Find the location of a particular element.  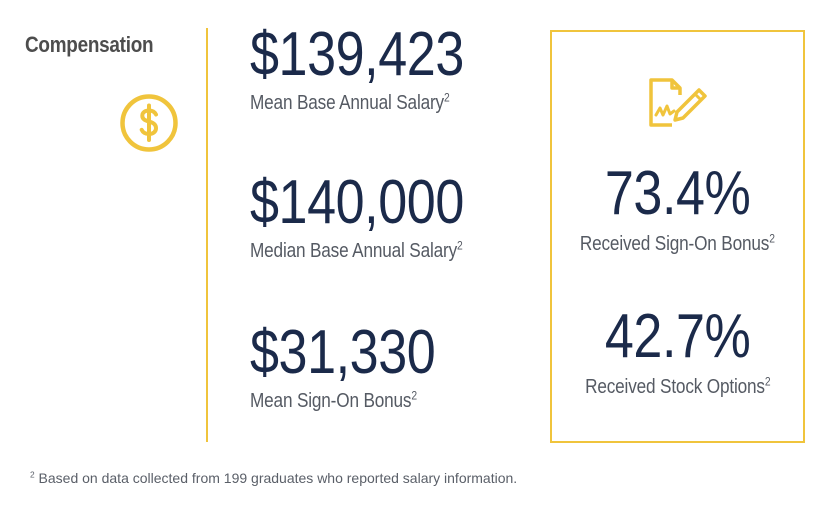

stat-value: 73.4% is located at coordinates (677, 193).